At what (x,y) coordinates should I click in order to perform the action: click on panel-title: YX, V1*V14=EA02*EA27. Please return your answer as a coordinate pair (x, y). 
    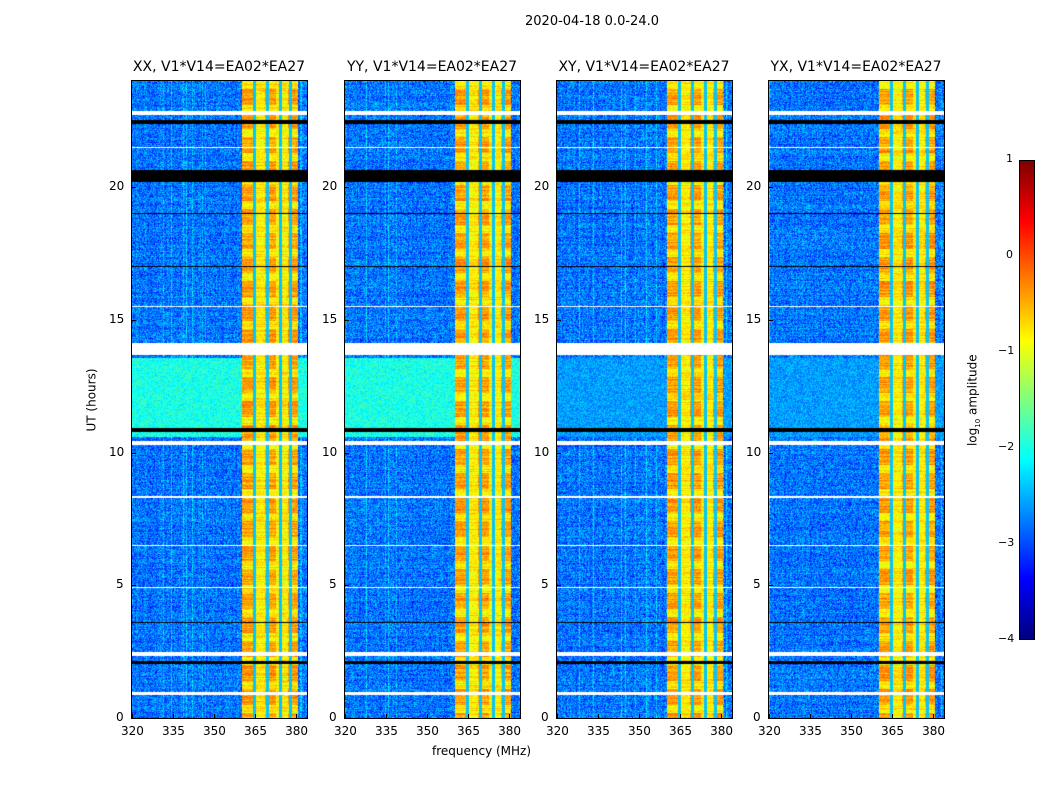
    Looking at the image, I should click on (856, 67).